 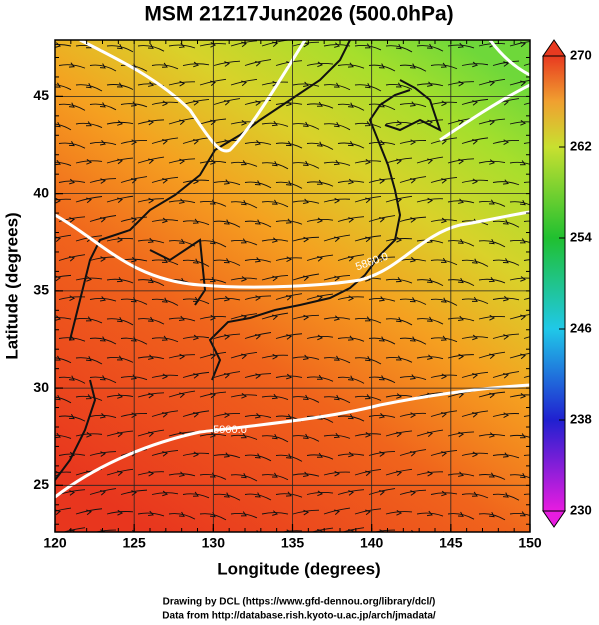 What do you see at coordinates (581, 54) in the screenshot?
I see `colorbar-tick-label: 270` at bounding box center [581, 54].